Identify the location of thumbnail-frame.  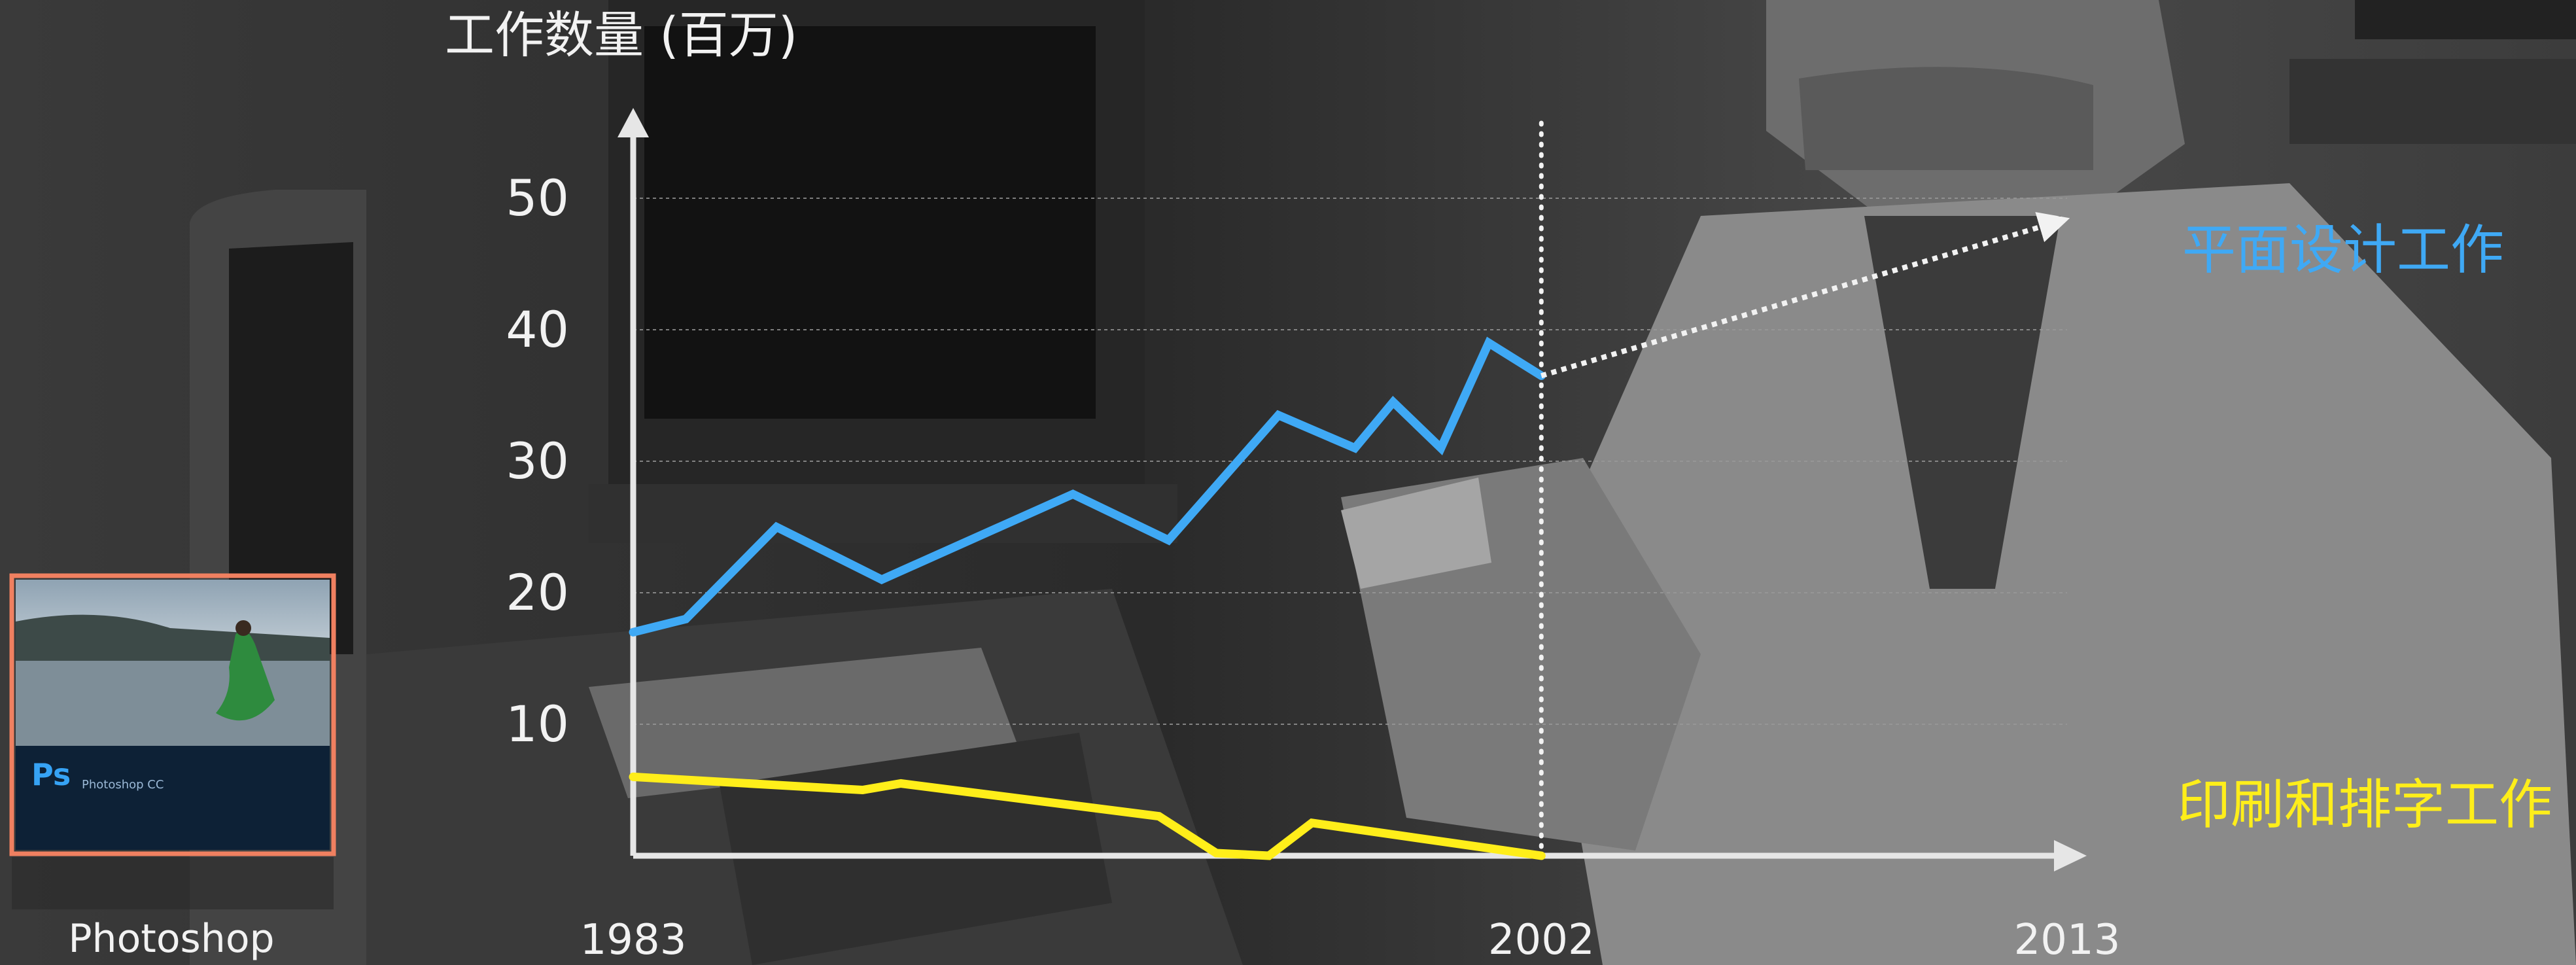
(173, 714).